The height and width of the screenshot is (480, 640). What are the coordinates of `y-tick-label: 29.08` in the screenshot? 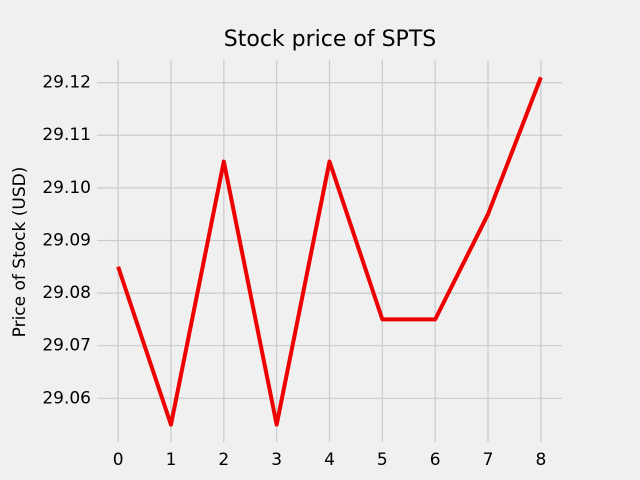 It's located at (66, 293).